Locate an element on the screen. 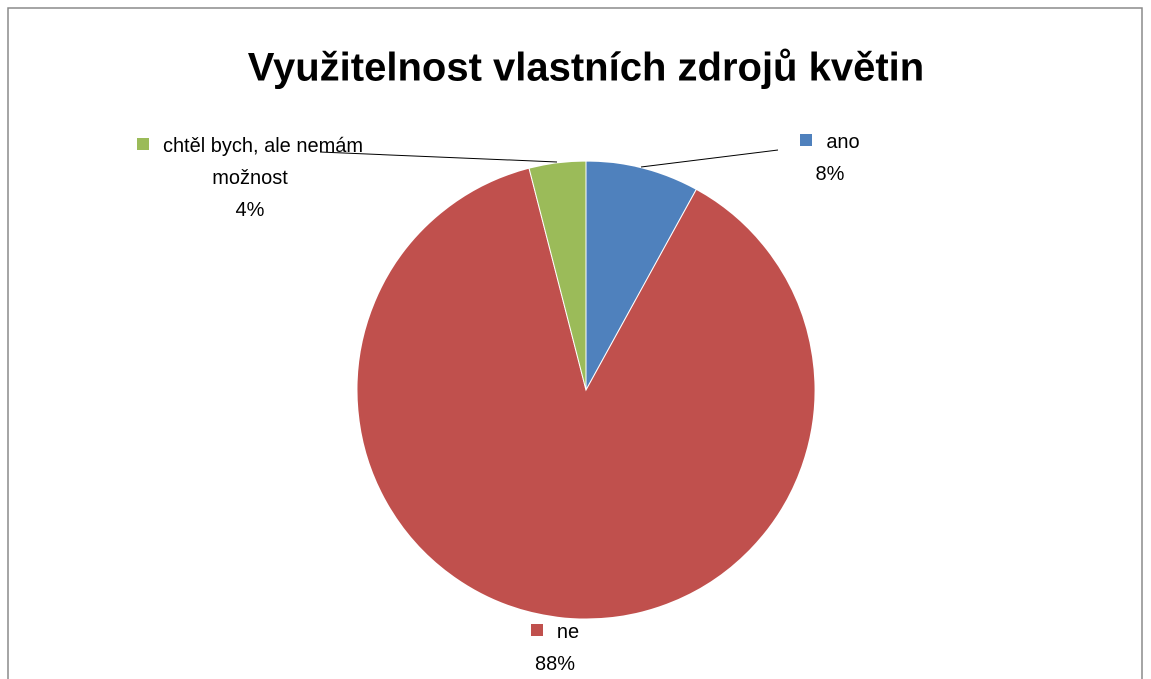 The width and height of the screenshot is (1151, 679). data-label: chtěl bych, ale nemám možnost 4% is located at coordinates (250, 178).